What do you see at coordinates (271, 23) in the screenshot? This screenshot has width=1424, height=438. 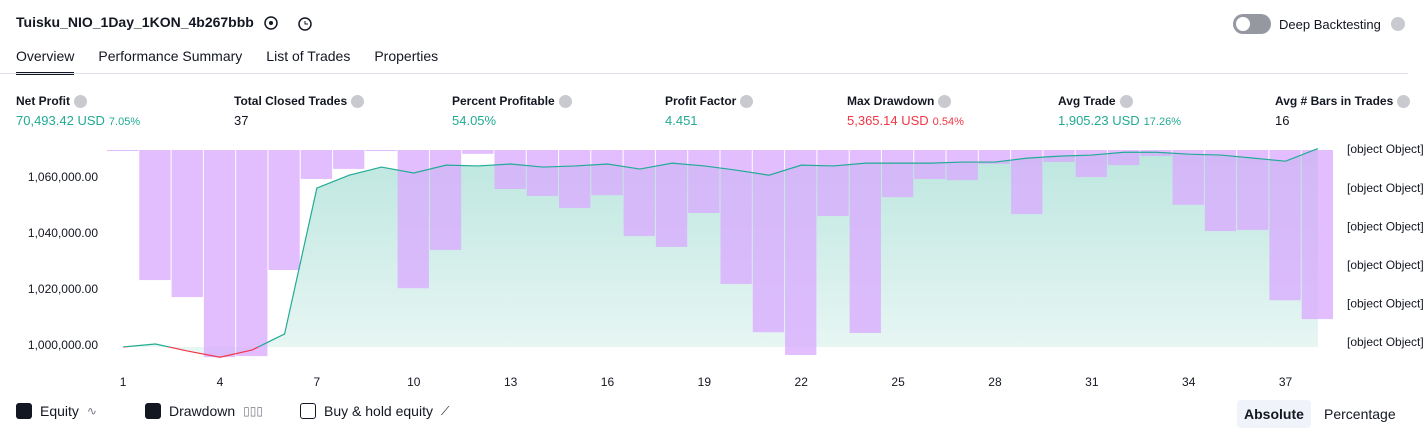 I see `settings-icon` at bounding box center [271, 23].